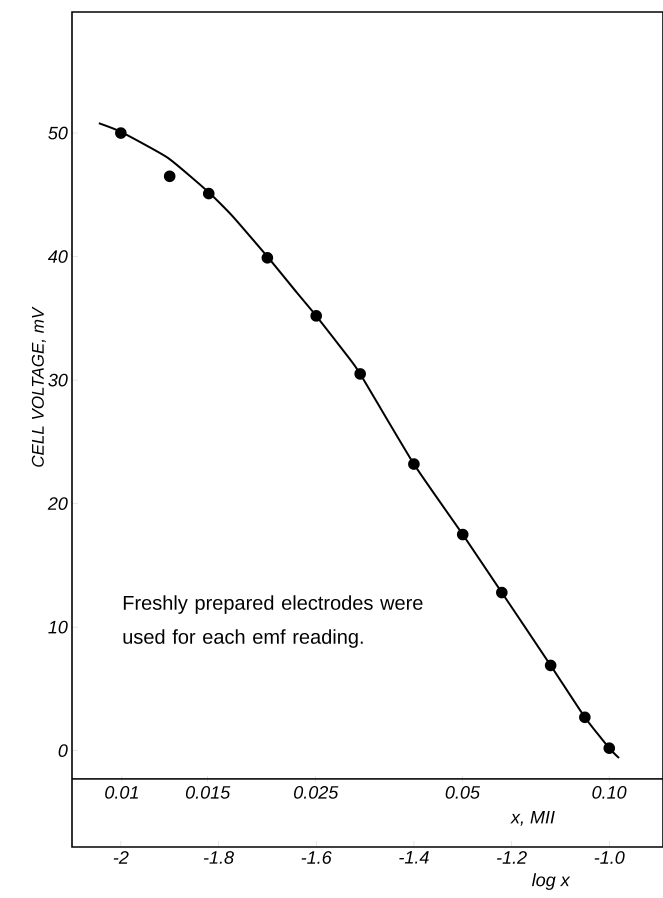 This screenshot has height=898, width=663. Describe the element at coordinates (58, 133) in the screenshot. I see `y-tick-label: 50` at that location.